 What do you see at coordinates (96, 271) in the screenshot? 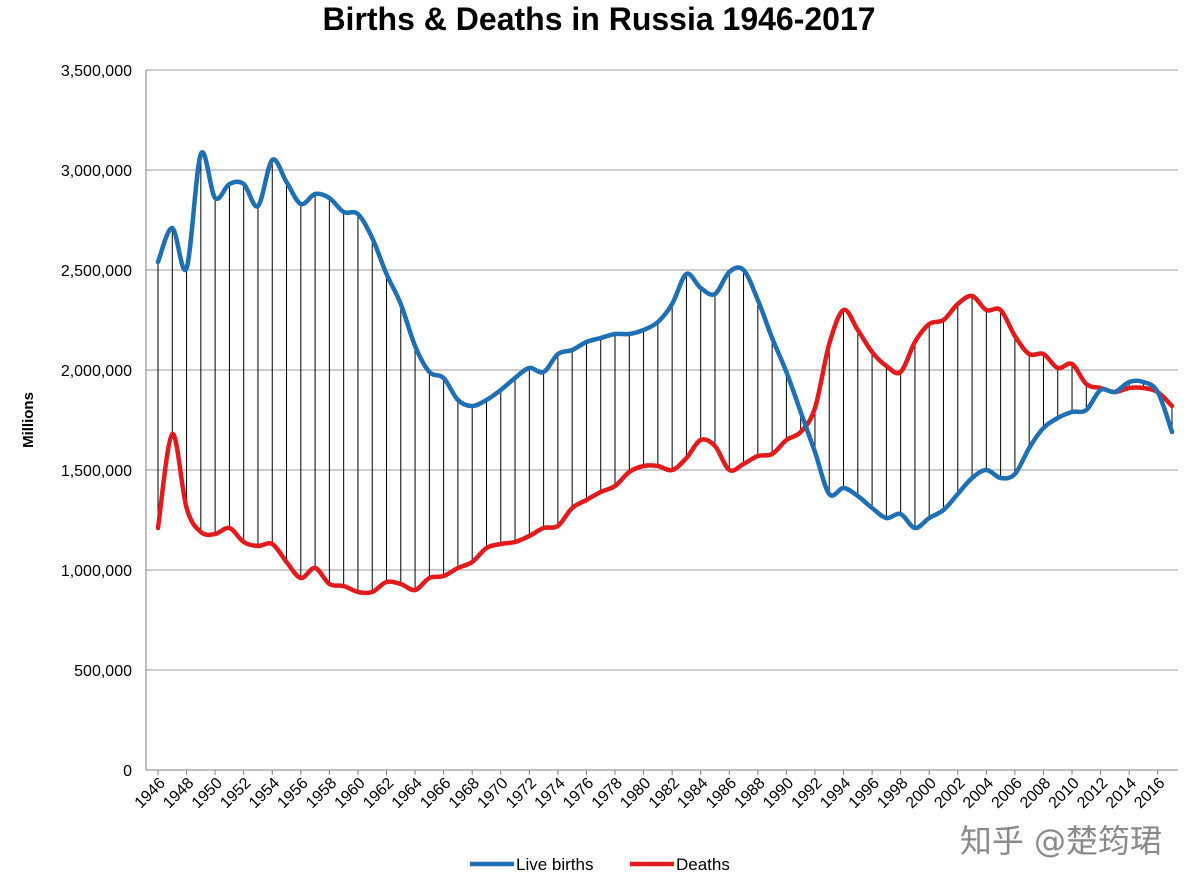
I see `y-tick-label: 2,500,000` at bounding box center [96, 271].